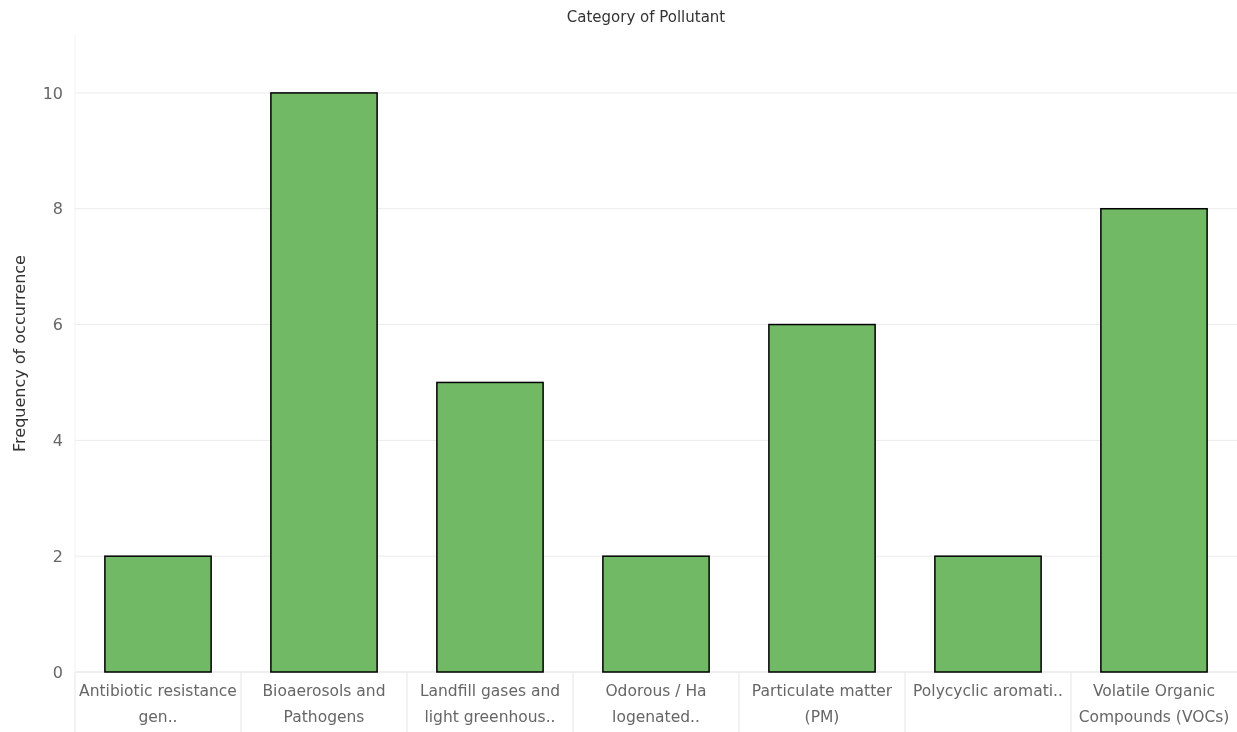 The width and height of the screenshot is (1237, 732). Describe the element at coordinates (57, 209) in the screenshot. I see `y-tick-label: 8` at that location.